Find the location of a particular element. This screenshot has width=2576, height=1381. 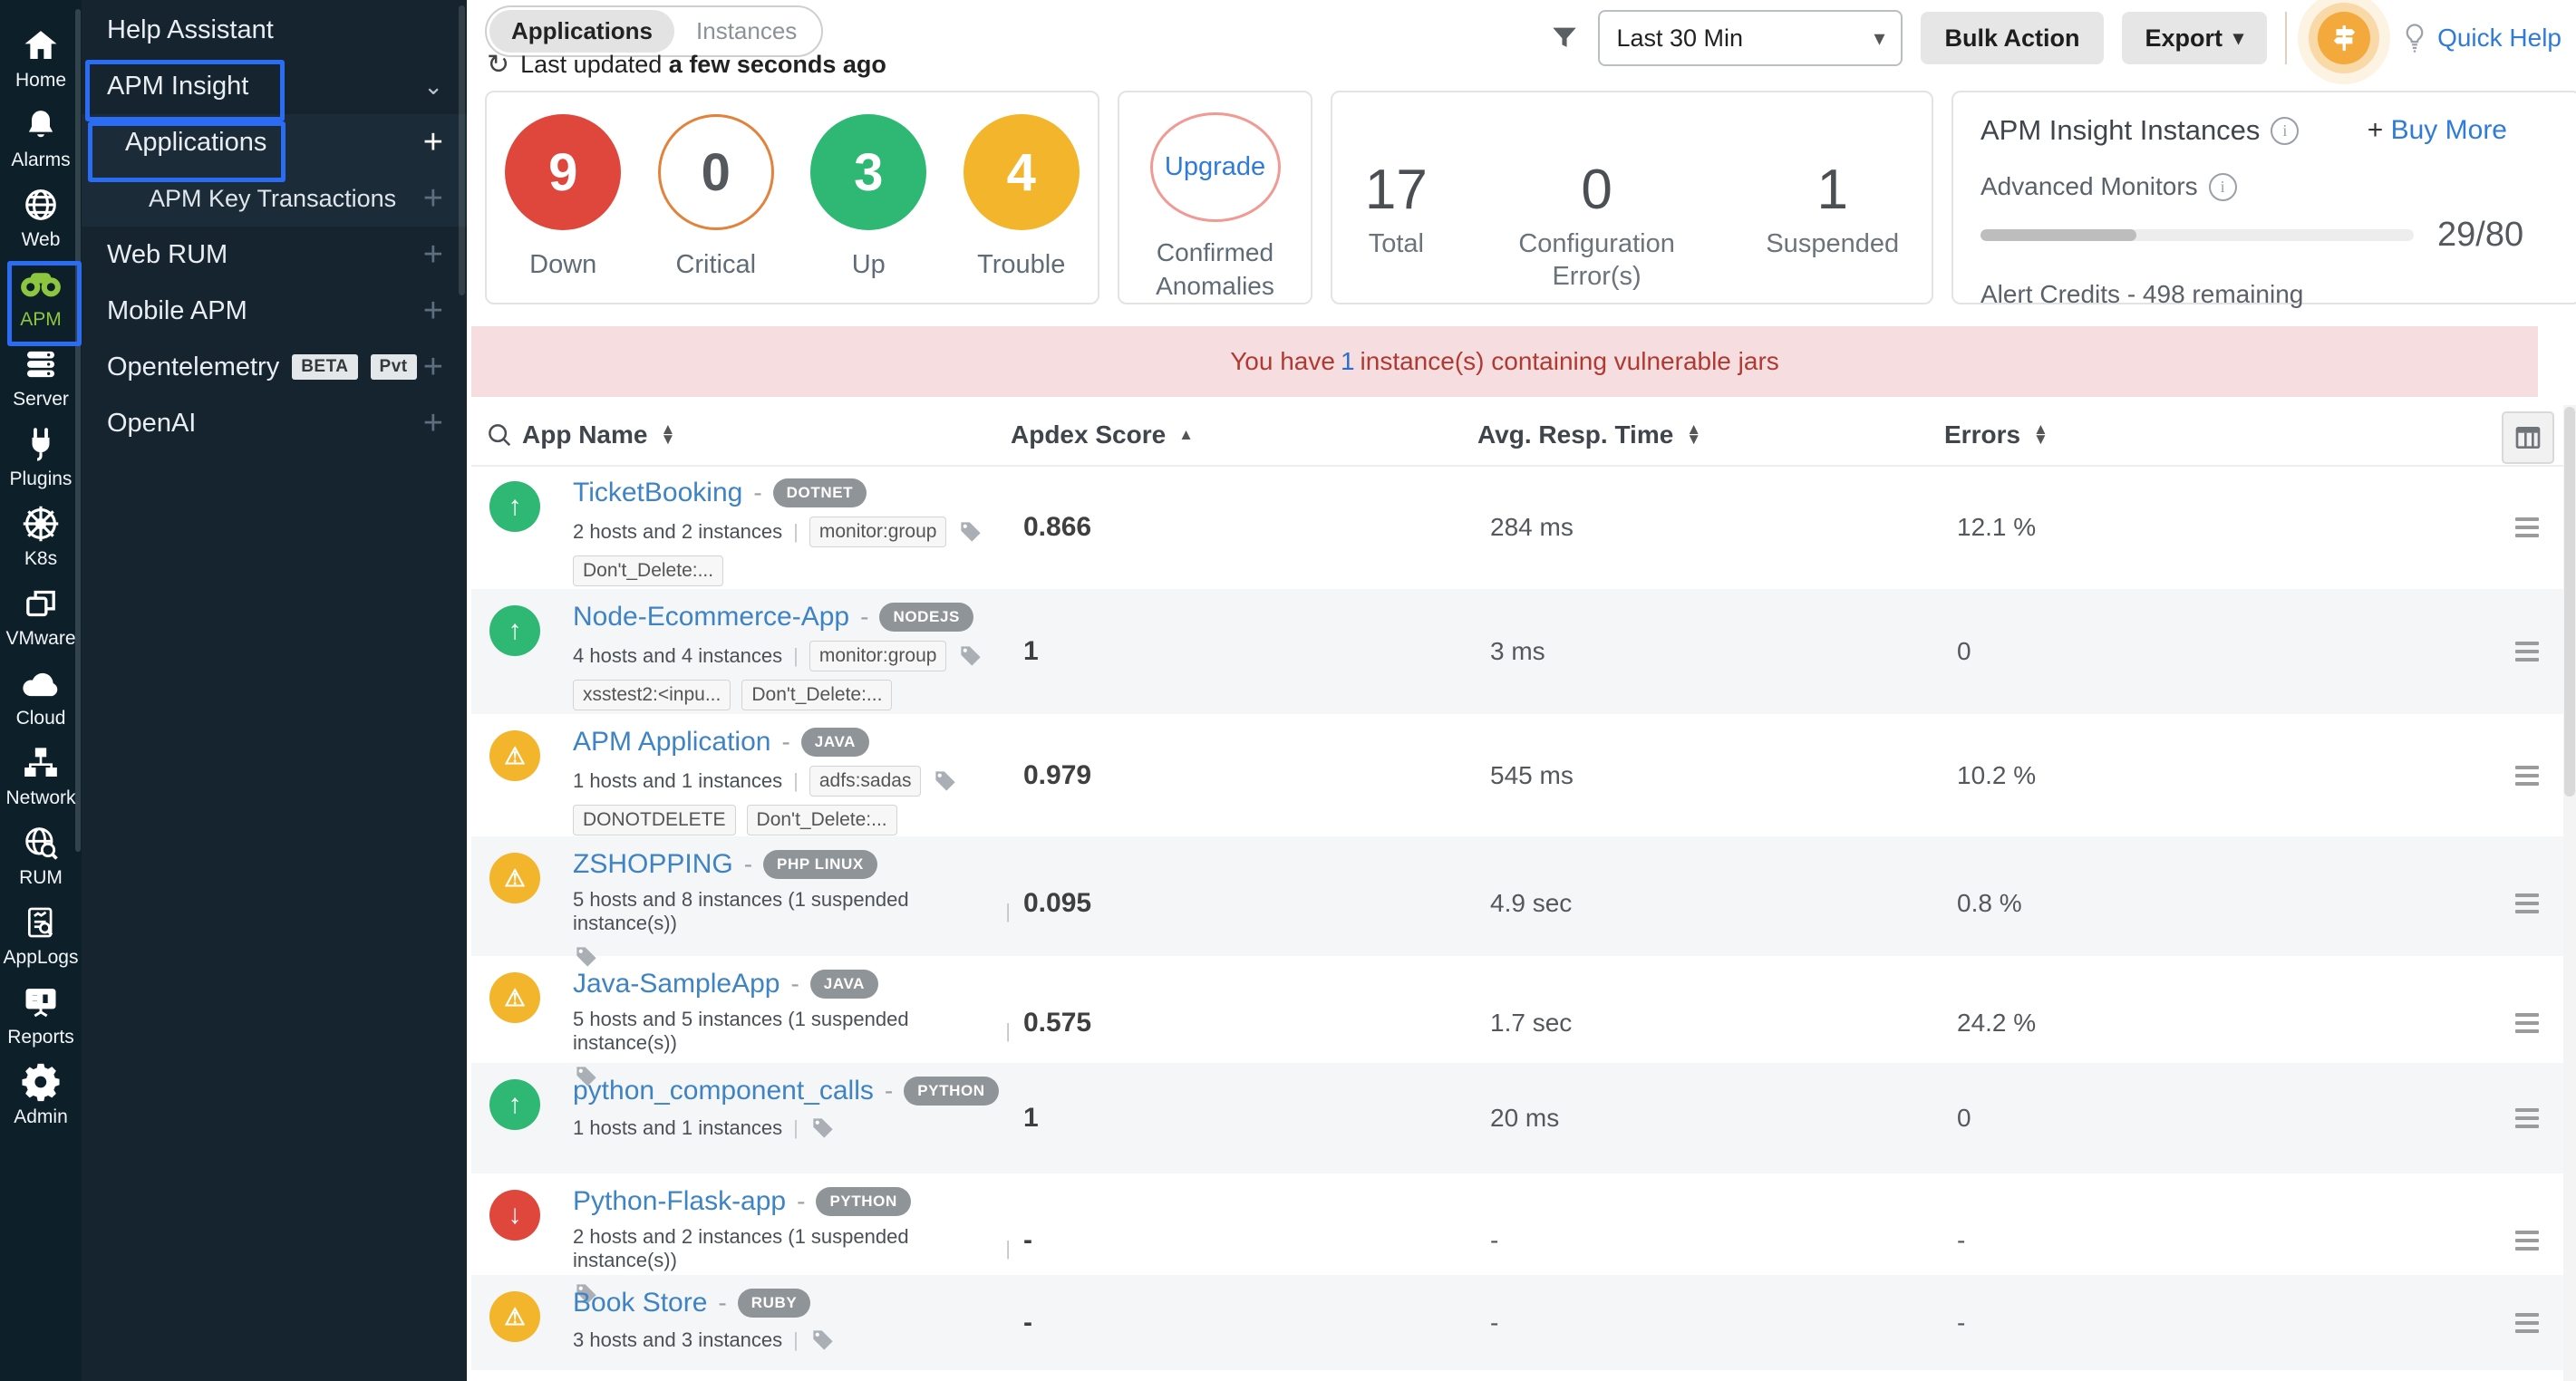

gear-icon is located at coordinates (41, 1082).